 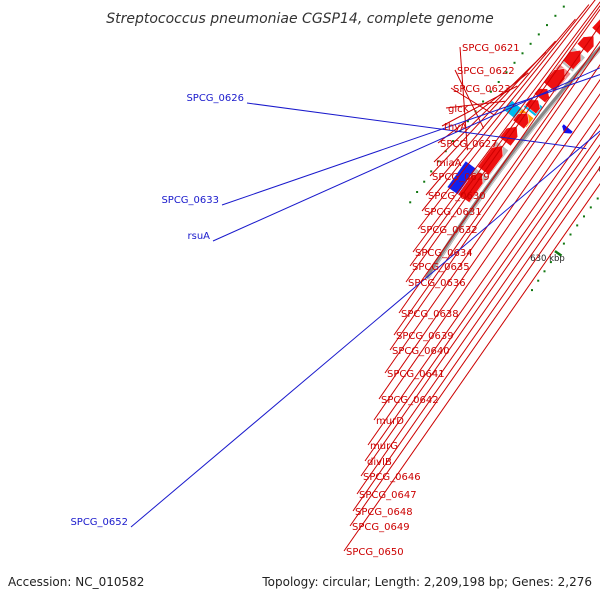 I want to click on right-gene-label: miaA, so click(x=449, y=163).